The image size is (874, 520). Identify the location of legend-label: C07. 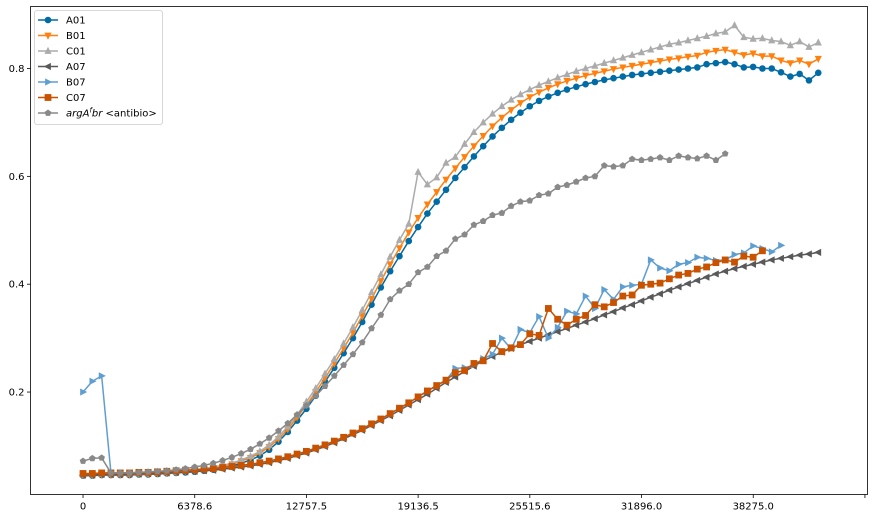
(76, 98).